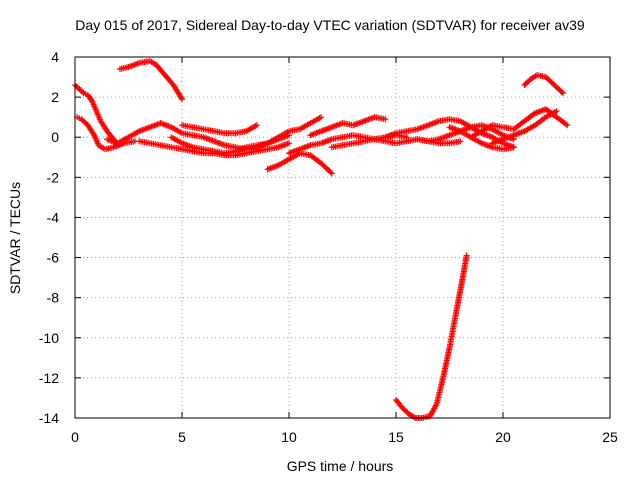 The height and width of the screenshot is (480, 640). Describe the element at coordinates (55, 97) in the screenshot. I see `y-tick-label: 2` at that location.